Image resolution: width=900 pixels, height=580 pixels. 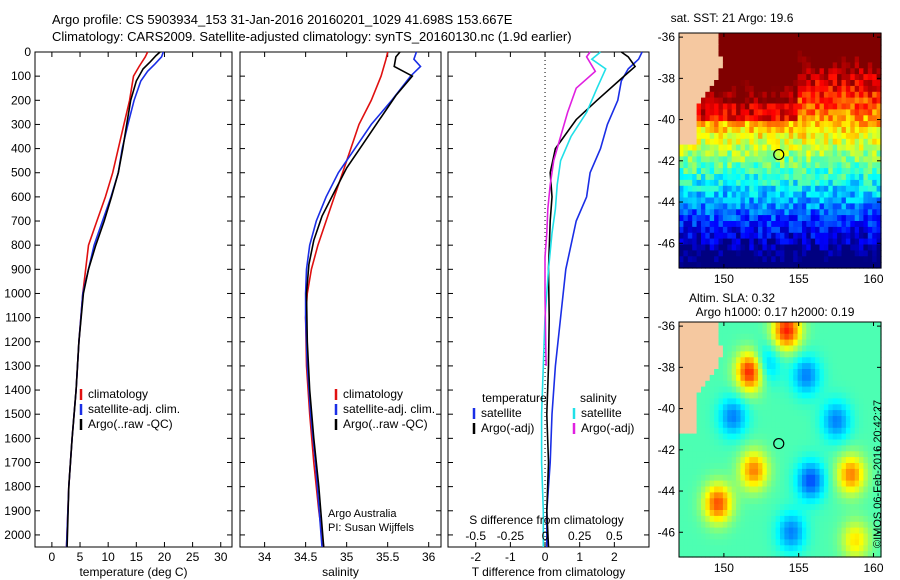 What do you see at coordinates (667, 409) in the screenshot?
I see `map-y-tick-label: -40` at bounding box center [667, 409].